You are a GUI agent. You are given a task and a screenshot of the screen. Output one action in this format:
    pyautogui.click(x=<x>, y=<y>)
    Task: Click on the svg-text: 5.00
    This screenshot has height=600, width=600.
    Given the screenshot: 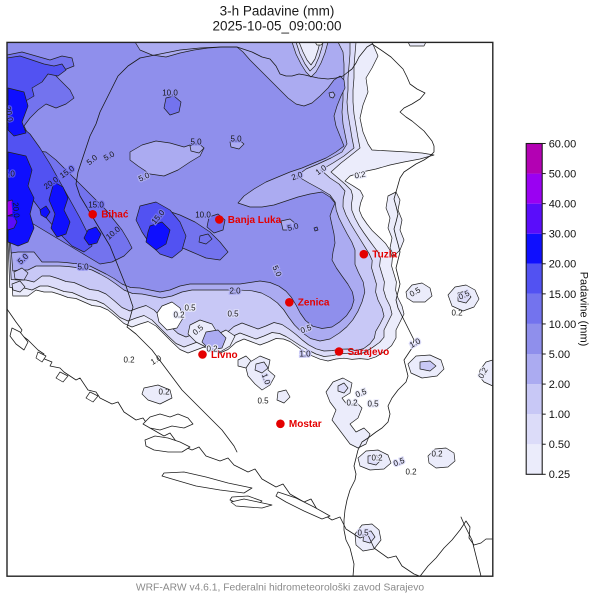 What is the action you would take?
    pyautogui.click(x=559, y=355)
    